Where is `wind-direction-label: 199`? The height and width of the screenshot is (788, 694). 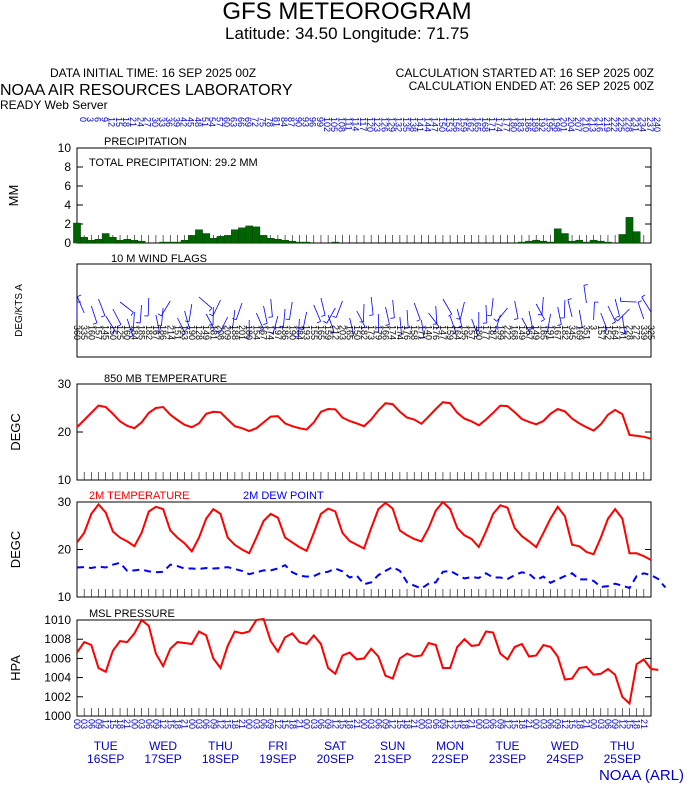 wind-direction-label: 199 is located at coordinates (500, 332).